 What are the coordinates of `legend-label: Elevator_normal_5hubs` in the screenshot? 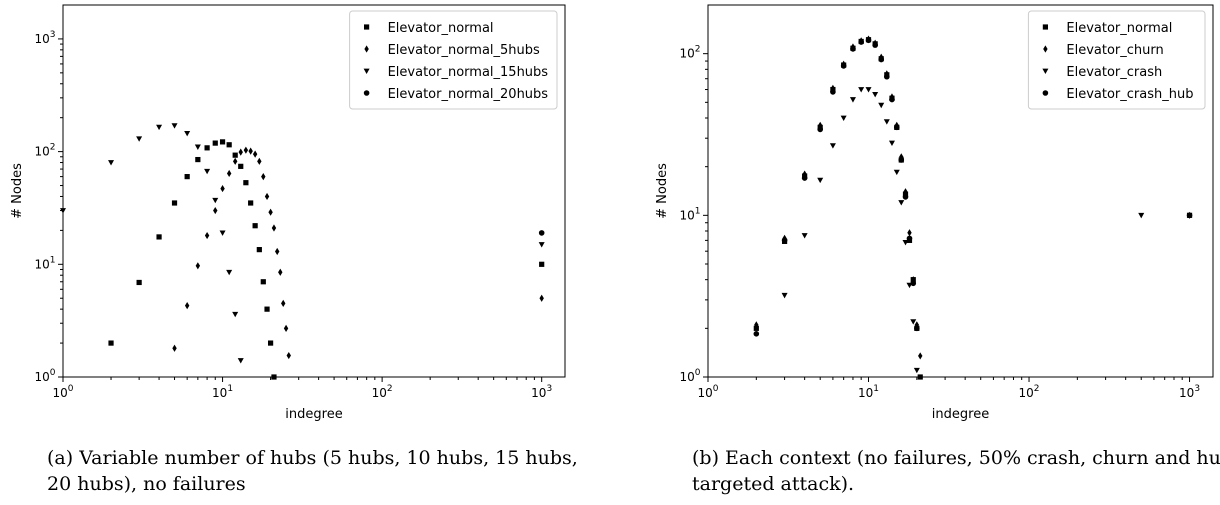 It's located at (464, 50).